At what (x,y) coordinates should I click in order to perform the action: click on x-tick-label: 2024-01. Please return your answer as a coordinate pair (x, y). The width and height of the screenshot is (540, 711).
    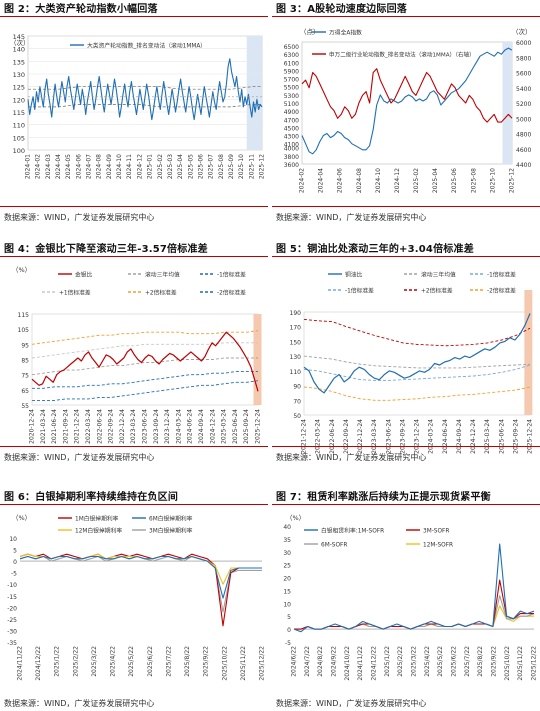
    Looking at the image, I should click on (28, 166).